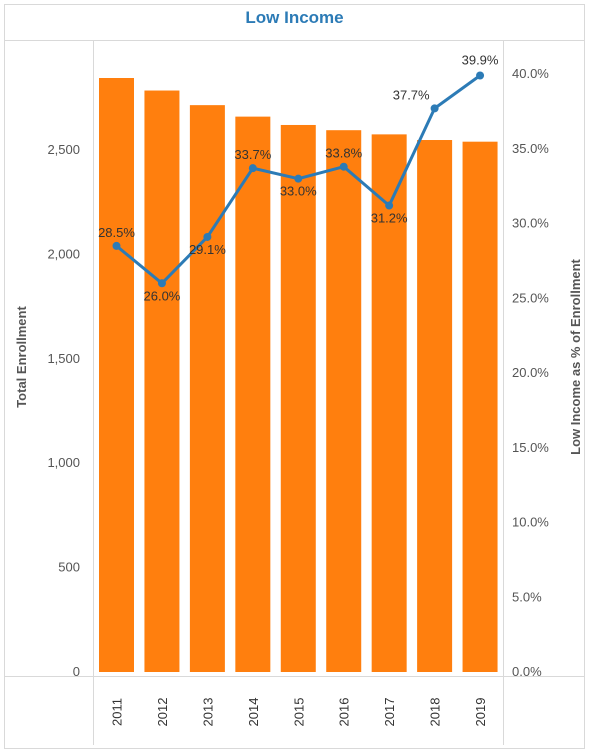 This screenshot has height=753, width=589. What do you see at coordinates (389, 712) in the screenshot?
I see `x-tick-label: 2017` at bounding box center [389, 712].